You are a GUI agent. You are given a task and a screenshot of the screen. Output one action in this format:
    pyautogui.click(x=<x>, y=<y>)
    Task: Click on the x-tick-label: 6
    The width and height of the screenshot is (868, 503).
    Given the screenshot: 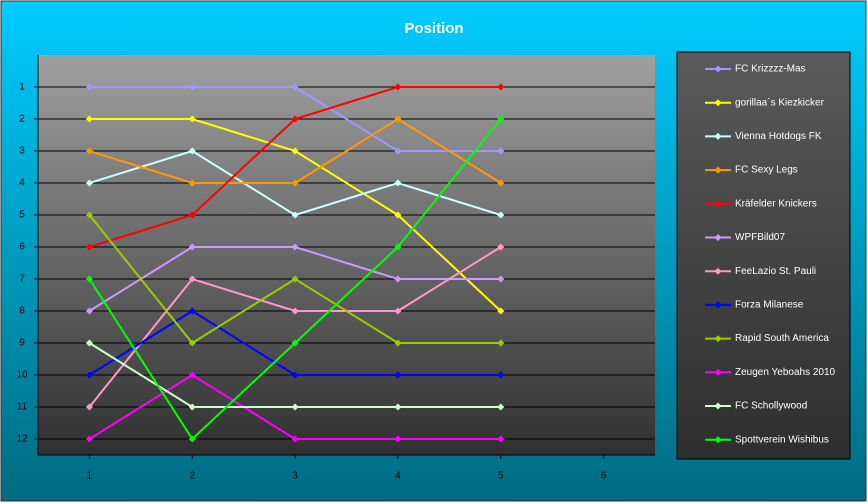 What is the action you would take?
    pyautogui.click(x=604, y=476)
    